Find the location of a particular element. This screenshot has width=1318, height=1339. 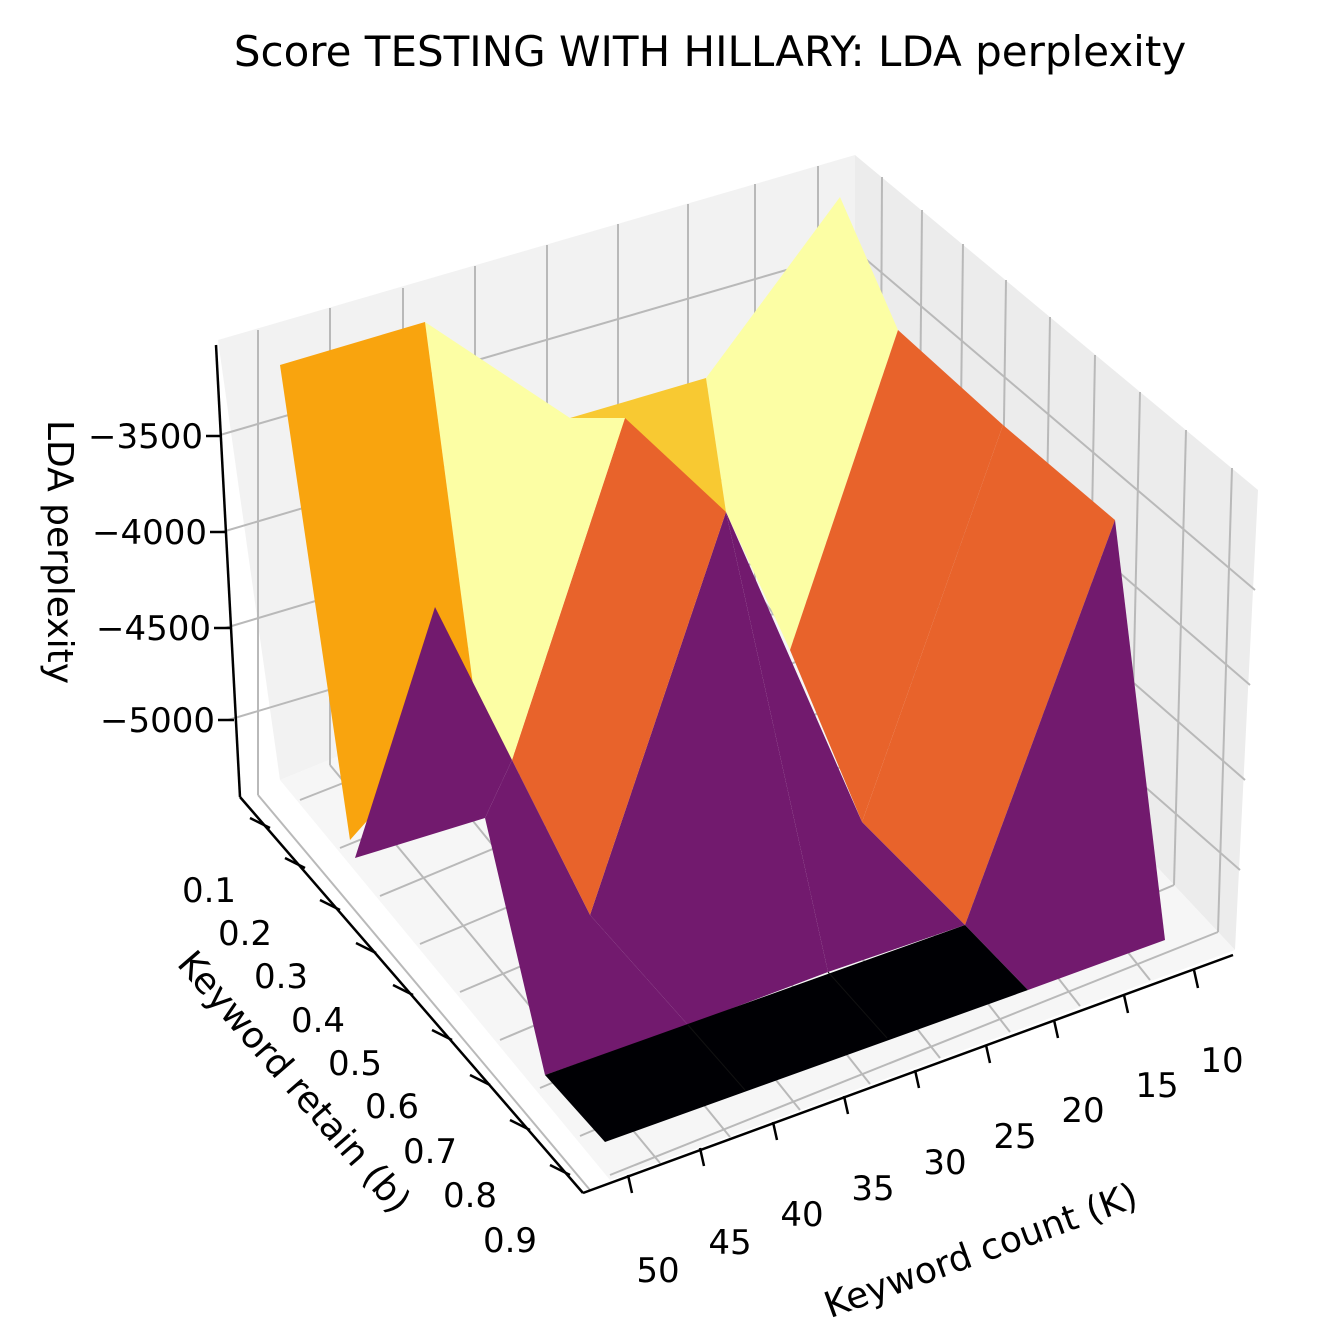

y-tick-labels: 0.1 0.2 0.3 0.4 0.5 0.6 0.7 0.8 0.9 is located at coordinates (359, 1066).